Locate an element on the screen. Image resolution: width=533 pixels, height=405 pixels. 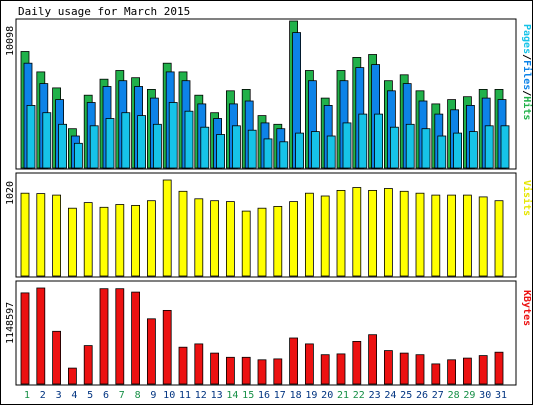
x-tick-day-25: 25 is located at coordinates (406, 395).